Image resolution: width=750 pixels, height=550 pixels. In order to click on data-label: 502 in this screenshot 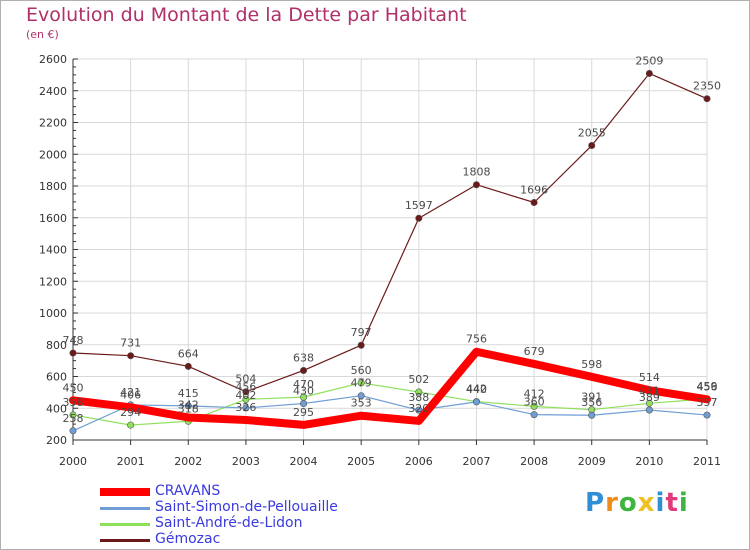, I will do `click(418, 379)`.